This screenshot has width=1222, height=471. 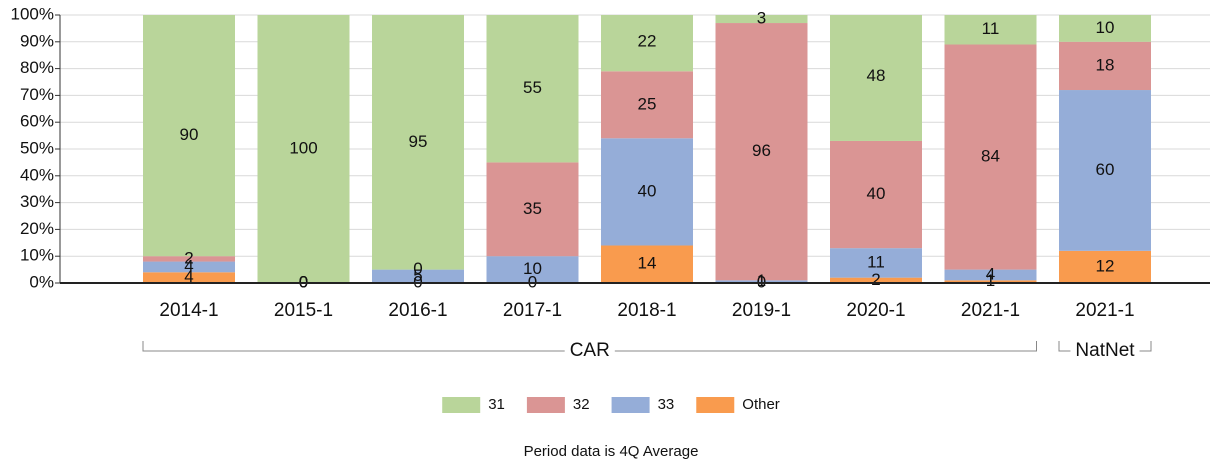 I want to click on value-label: 95, so click(x=418, y=141).